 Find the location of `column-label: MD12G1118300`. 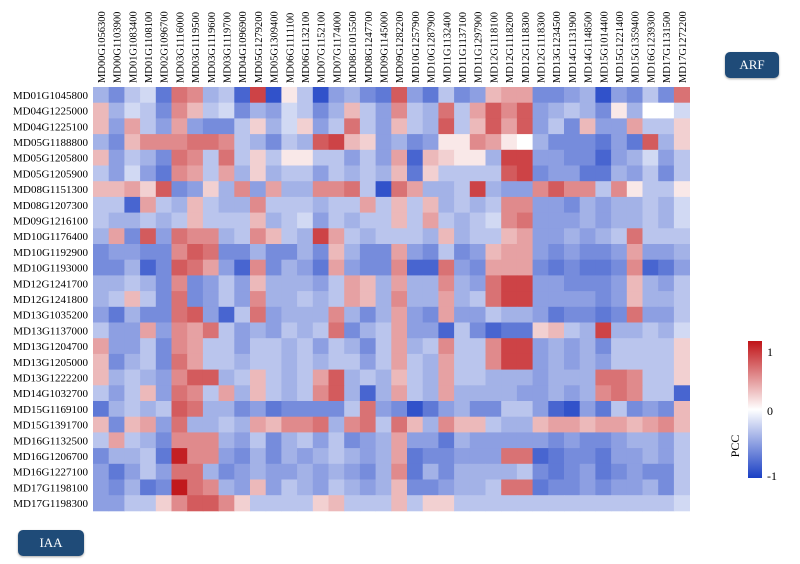

column-label: MD12G1118300 is located at coordinates (526, 47).